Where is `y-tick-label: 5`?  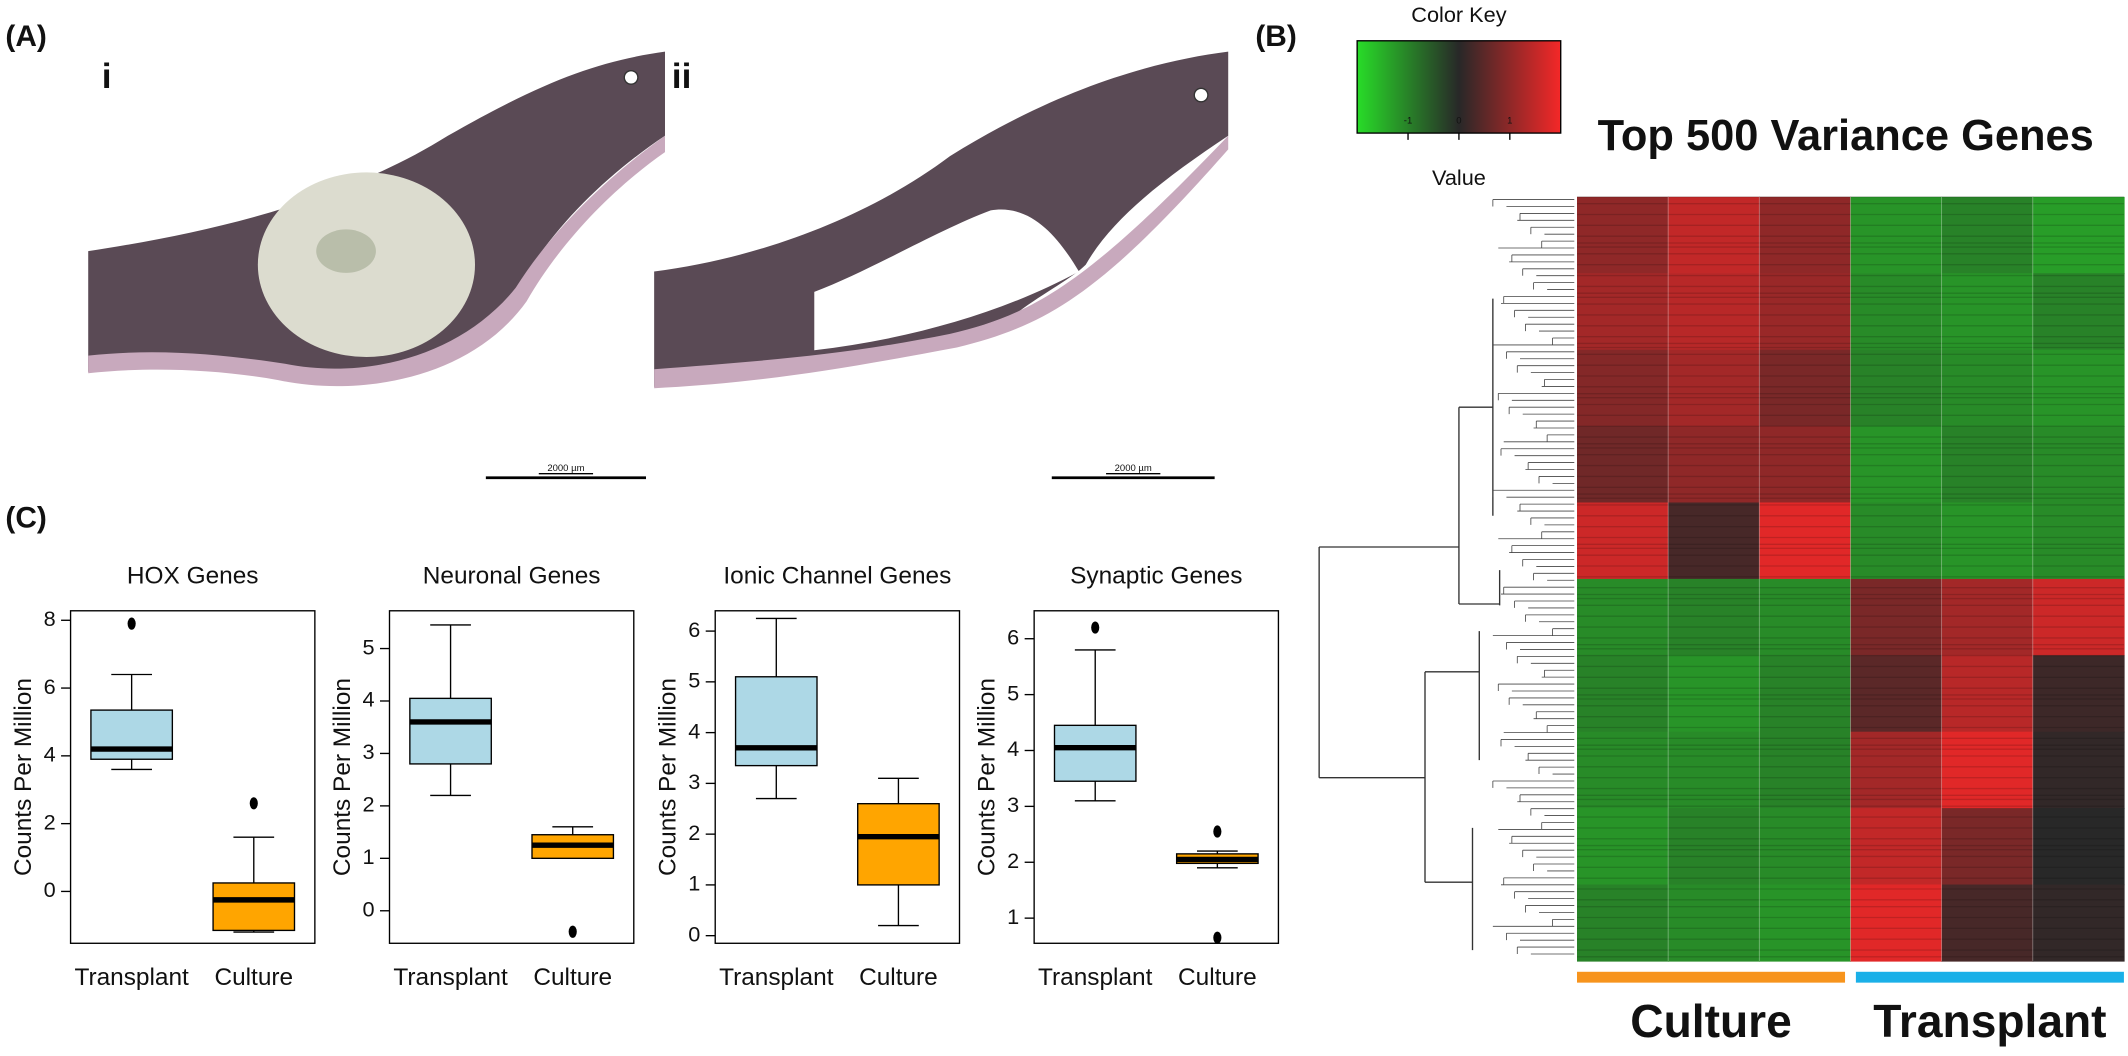
y-tick-label: 5 is located at coordinates (1013, 692).